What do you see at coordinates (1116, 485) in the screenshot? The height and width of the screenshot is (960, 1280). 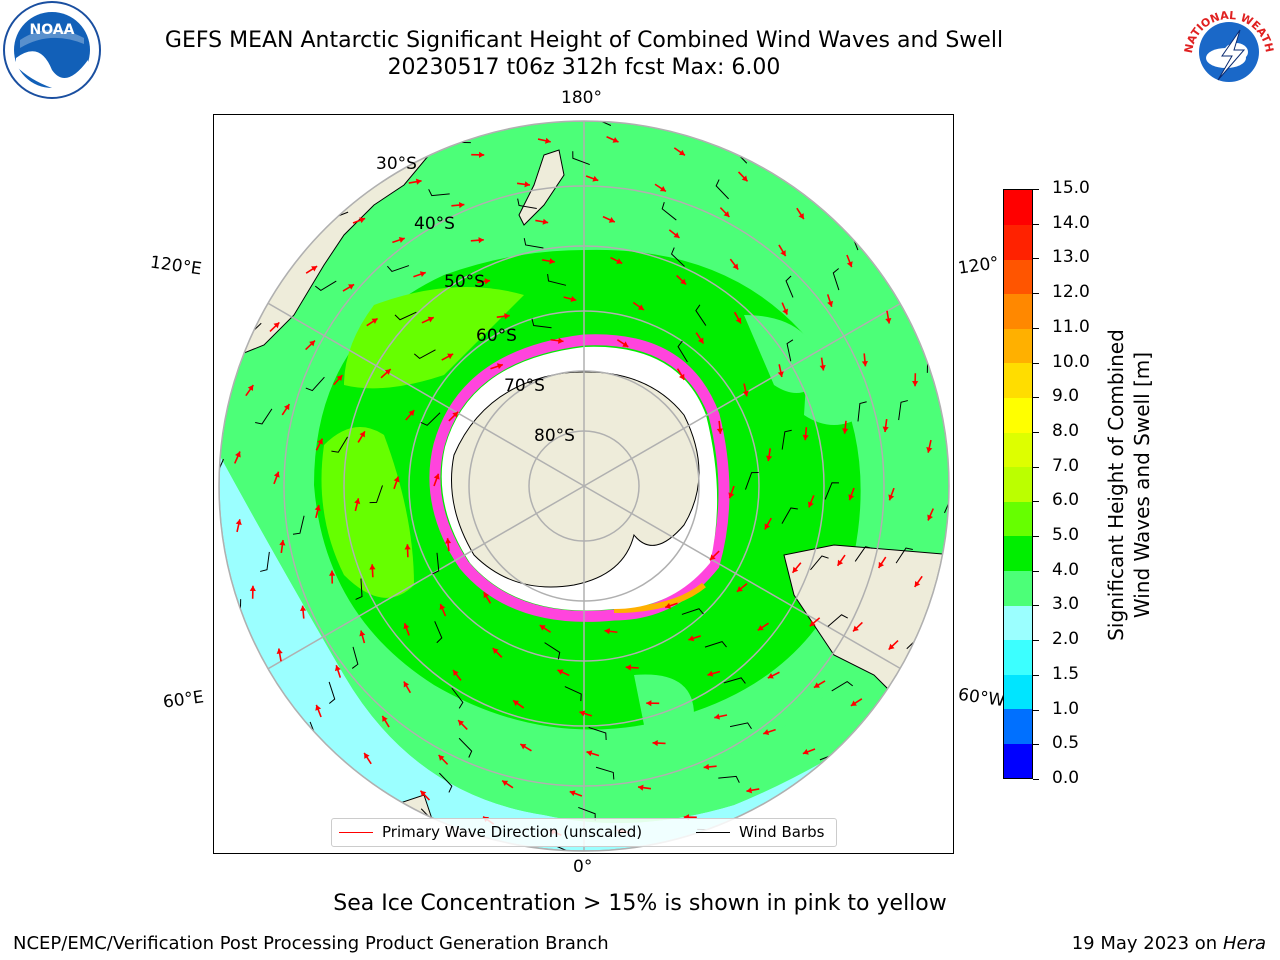 I see `colorbar-title-line1: Significant Height of Combined` at bounding box center [1116, 485].